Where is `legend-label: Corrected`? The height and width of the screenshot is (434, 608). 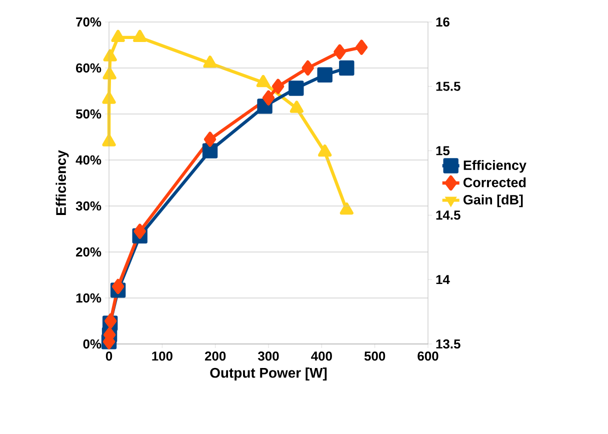 legend-label: Corrected is located at coordinates (495, 182).